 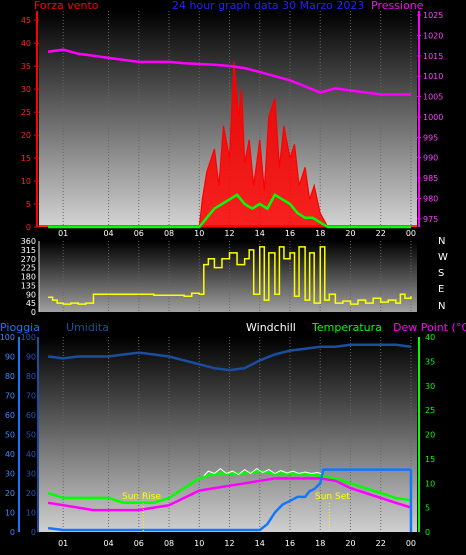 What do you see at coordinates (229, 357) in the screenshot?
I see `humidity-series` at bounding box center [229, 357].